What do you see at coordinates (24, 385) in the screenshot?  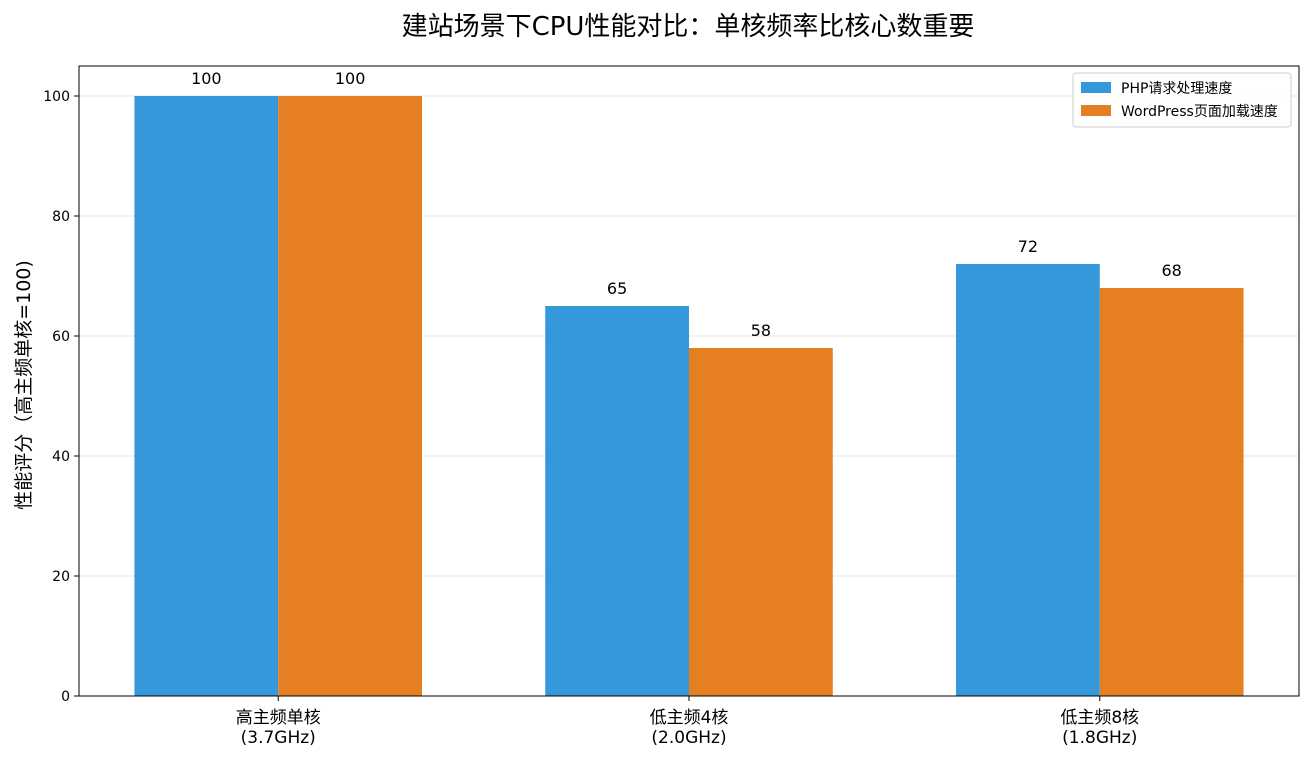 I see `y-axis-label: 性能评分（高主频单核=100)` at bounding box center [24, 385].